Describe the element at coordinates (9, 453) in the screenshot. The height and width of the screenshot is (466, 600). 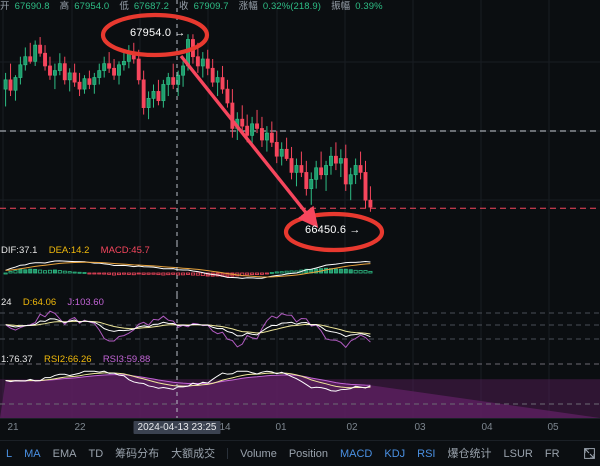
I see `toolbar-item-l: L` at that location.